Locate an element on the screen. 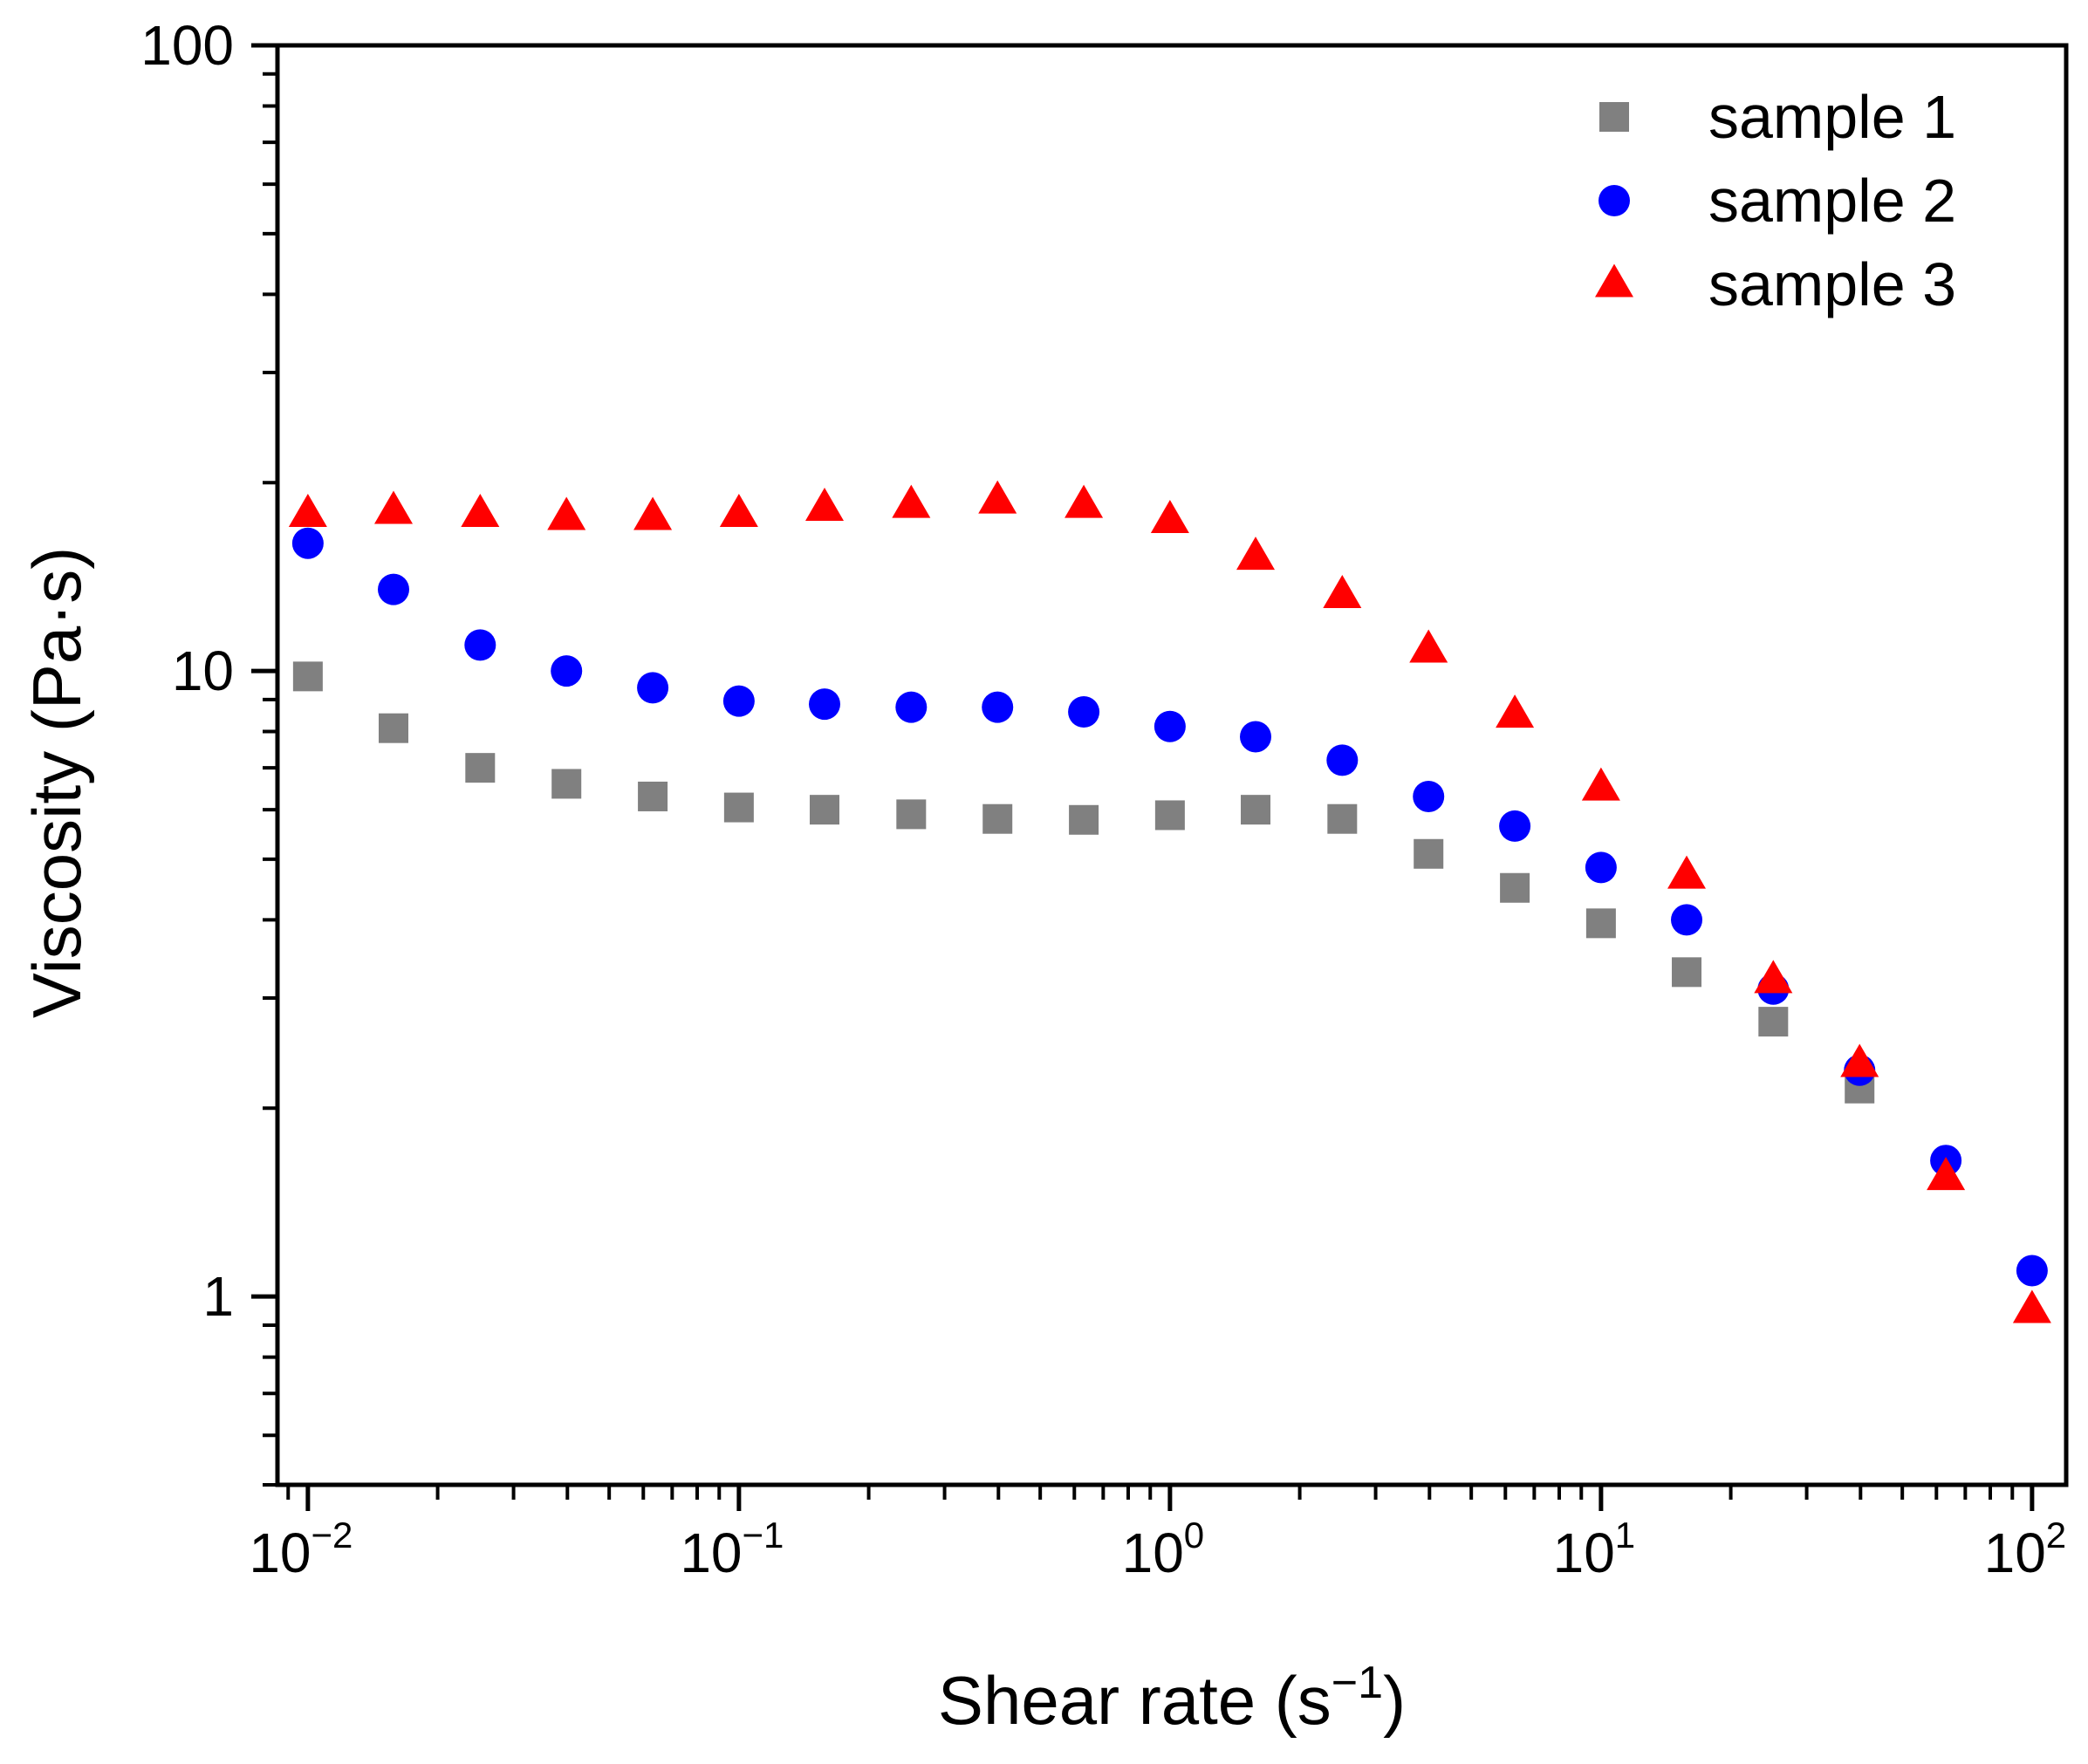  x-axis-title: Shear rate (s−1) is located at coordinates (1172, 1699).